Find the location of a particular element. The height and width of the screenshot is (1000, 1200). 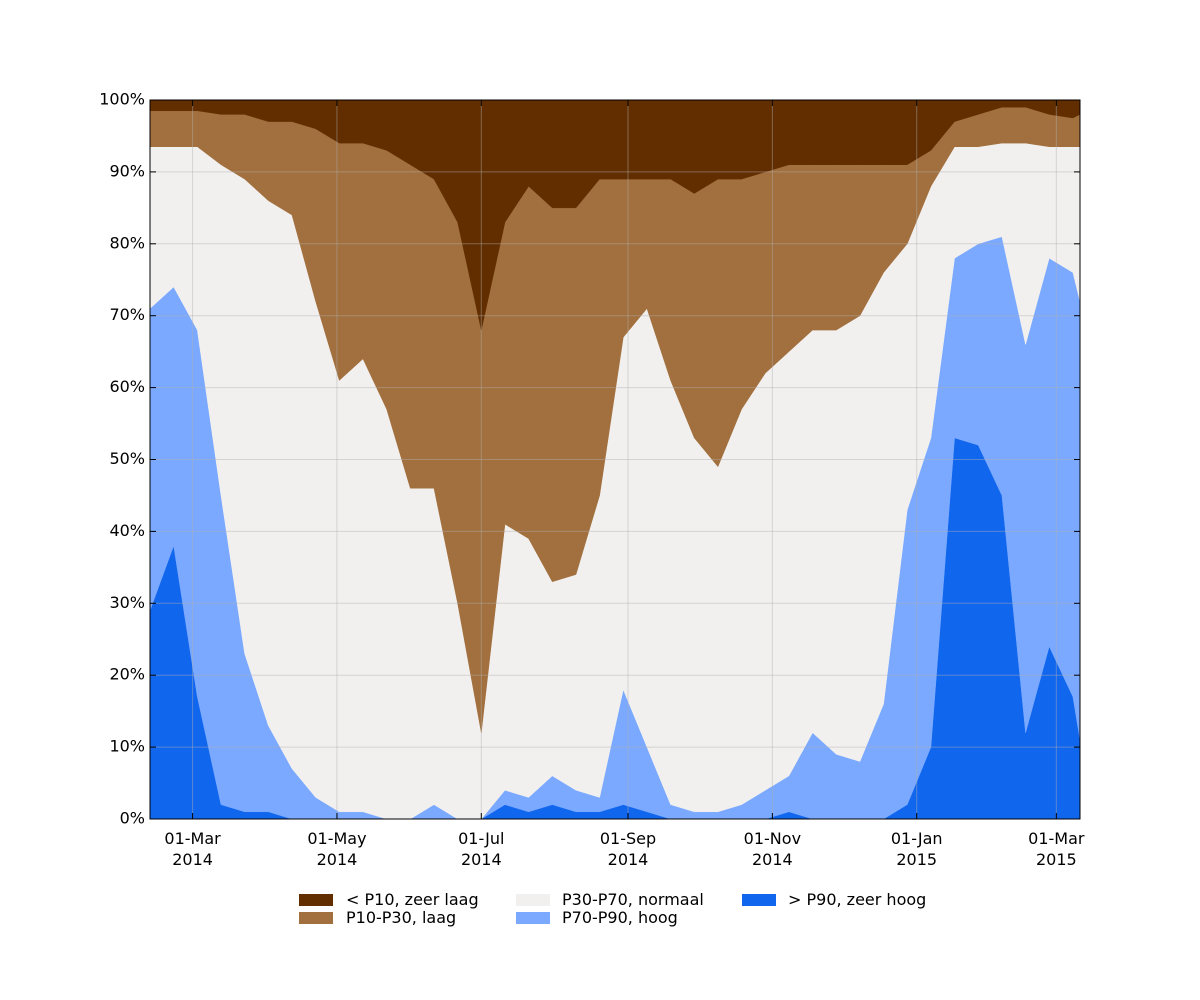

y-tick-label: 100% is located at coordinates (122, 99).